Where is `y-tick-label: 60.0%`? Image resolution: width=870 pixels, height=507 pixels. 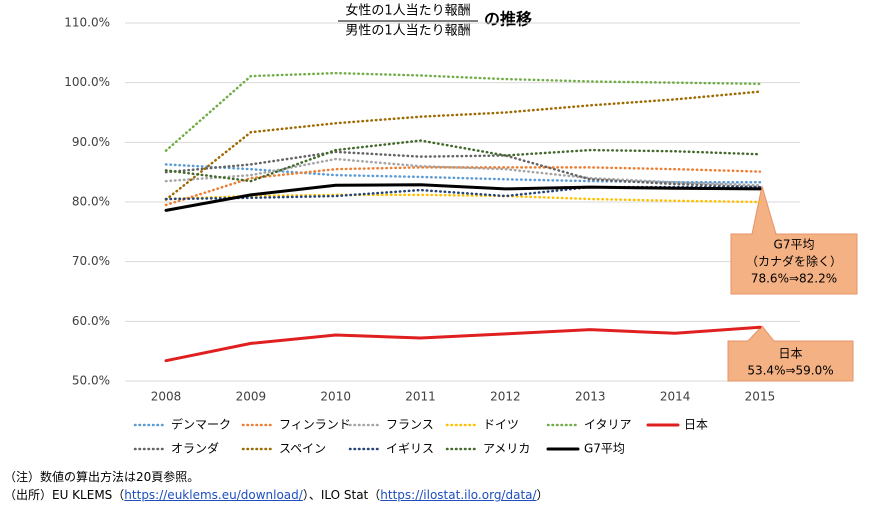
y-tick-label: 60.0% is located at coordinates (91, 321).